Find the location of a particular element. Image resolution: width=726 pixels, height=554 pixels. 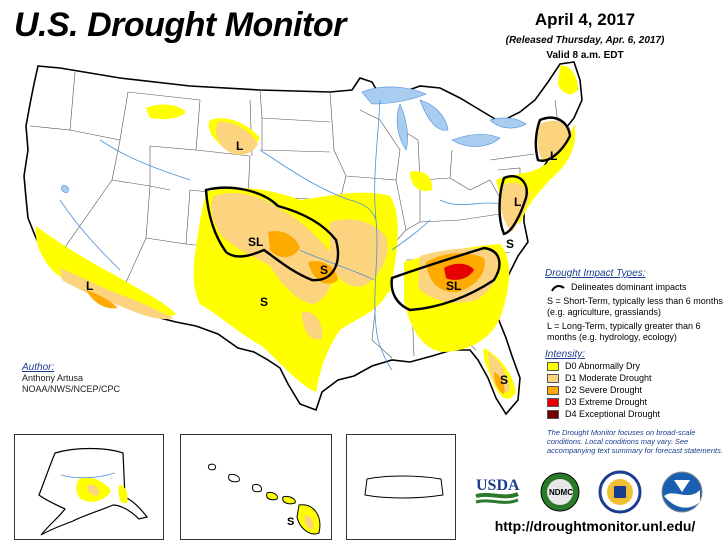

author-block: Author: Anthony Artusa NOAA/NWS/NCEP/CPC is located at coordinates (71, 378).